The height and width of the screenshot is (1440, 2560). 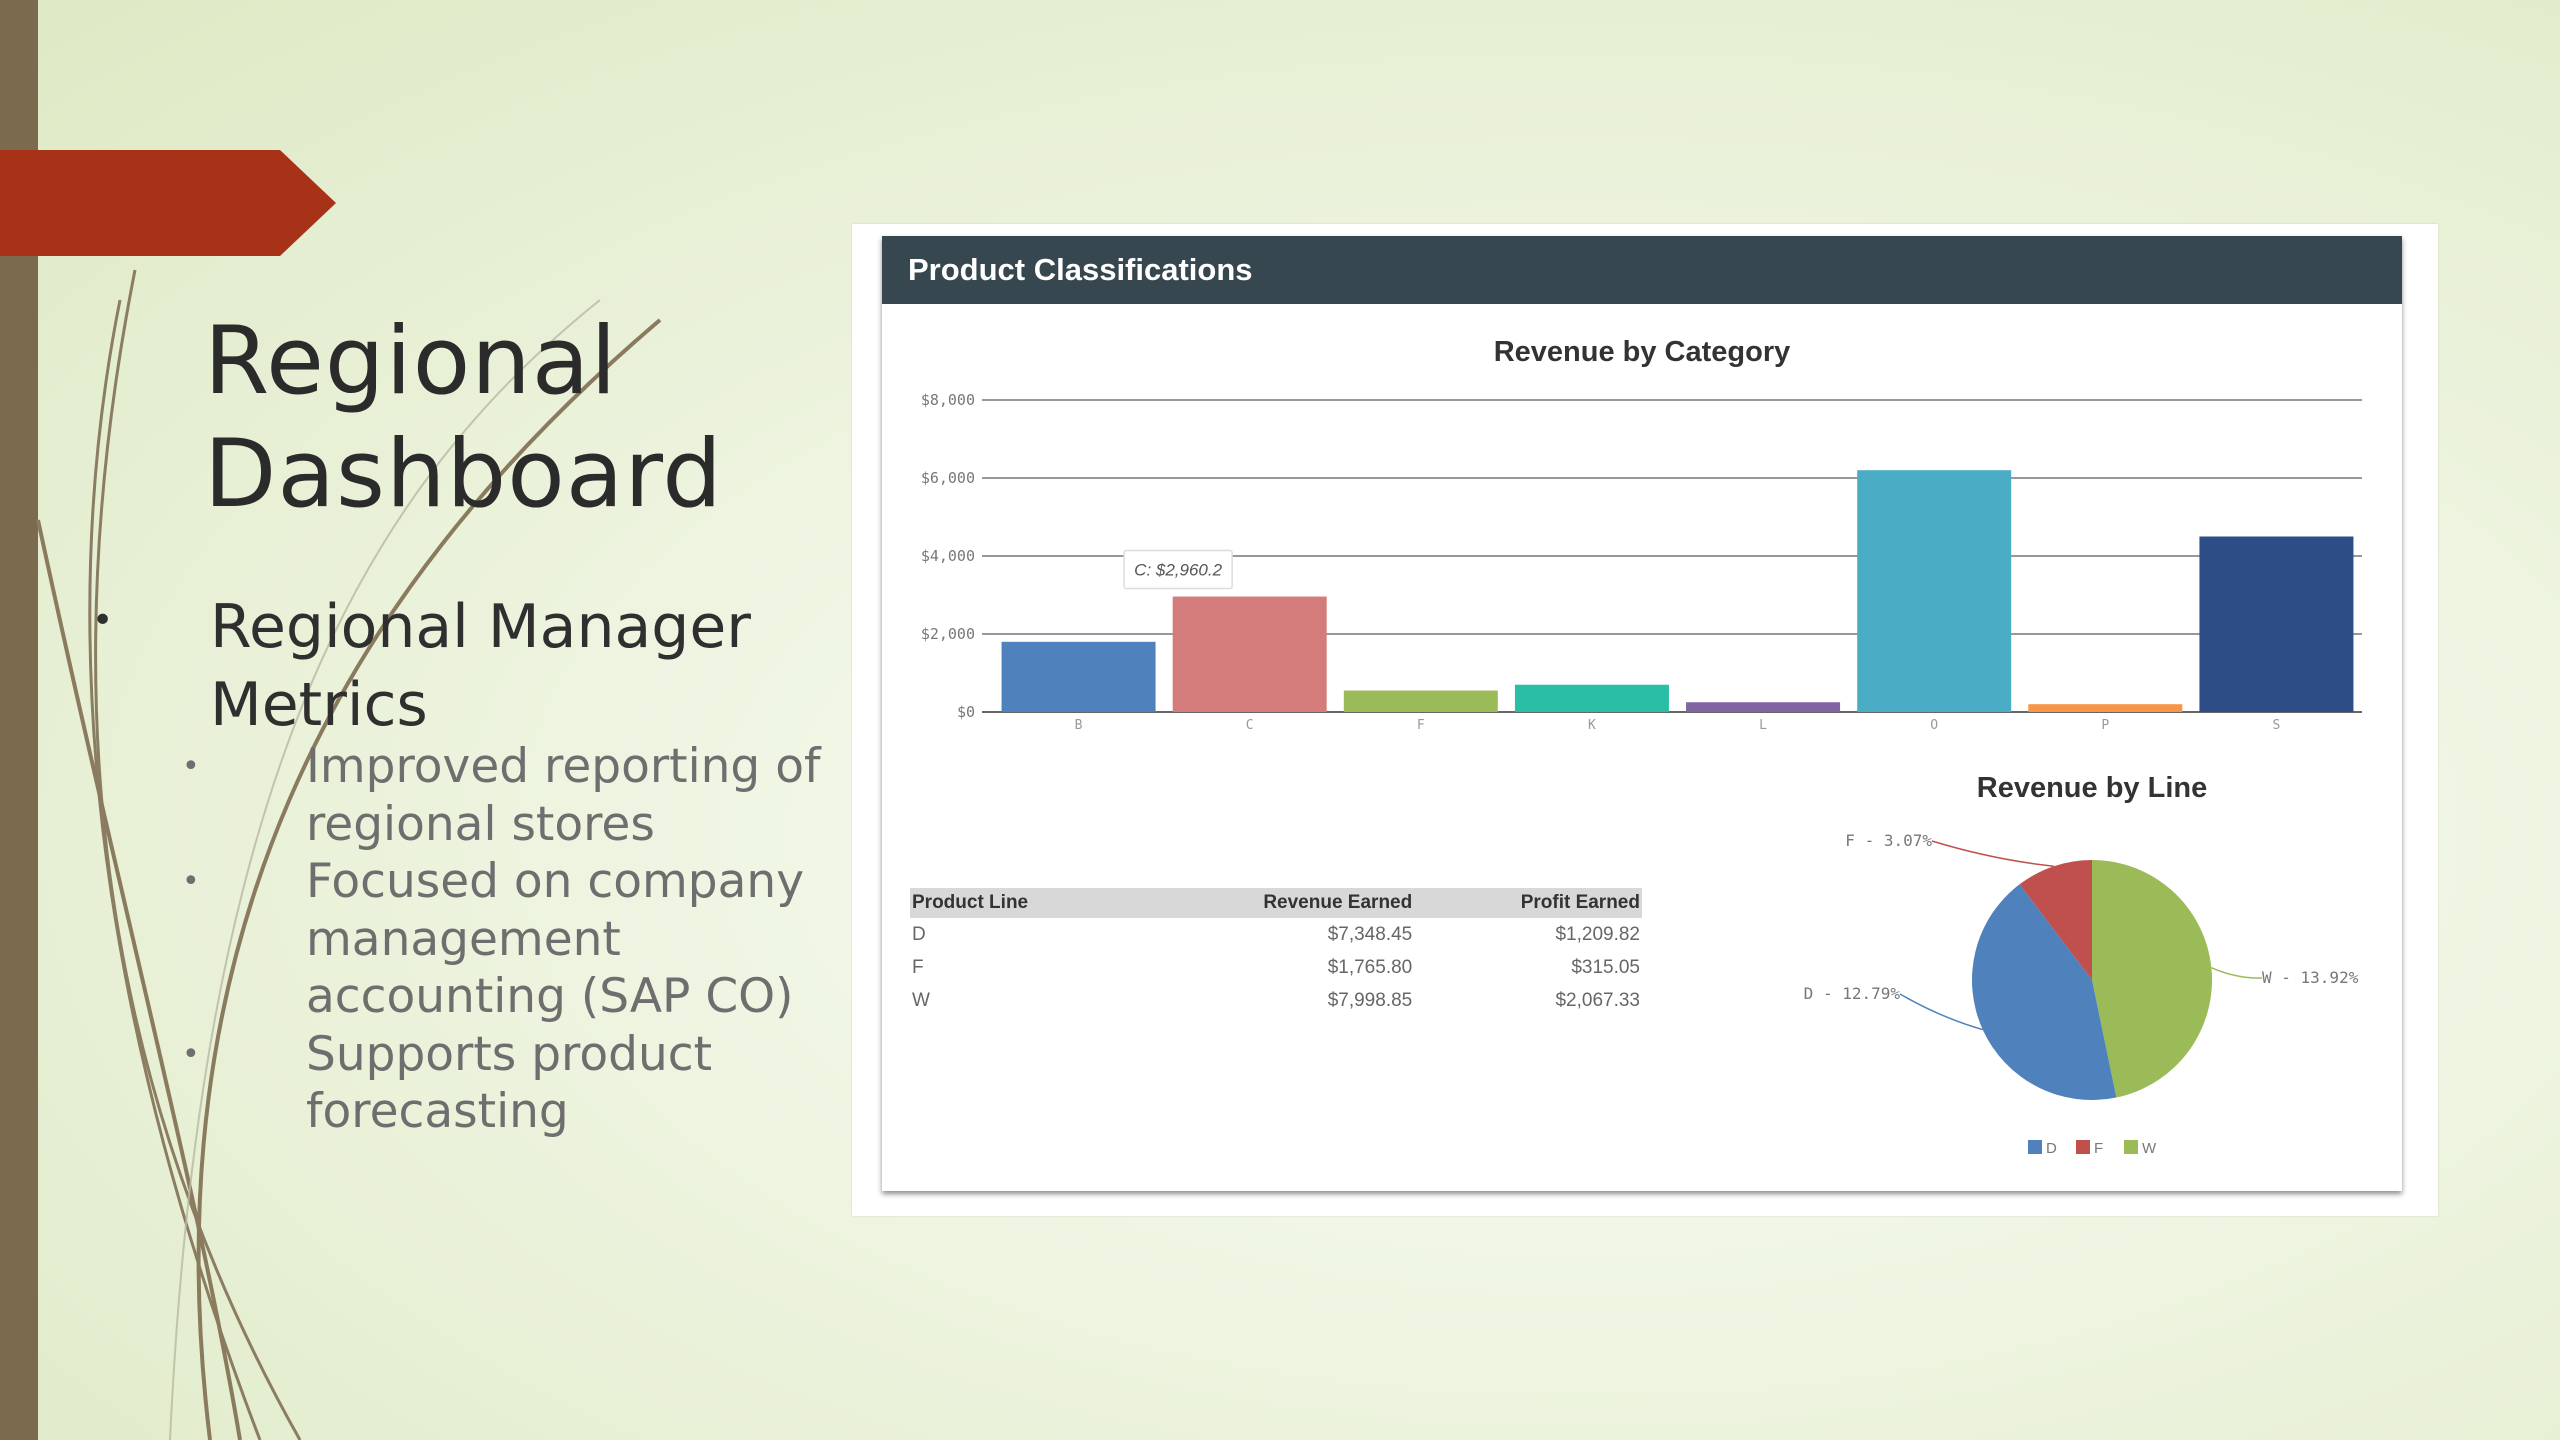 I want to click on chart-title: Revenue by Line, so click(x=2092, y=788).